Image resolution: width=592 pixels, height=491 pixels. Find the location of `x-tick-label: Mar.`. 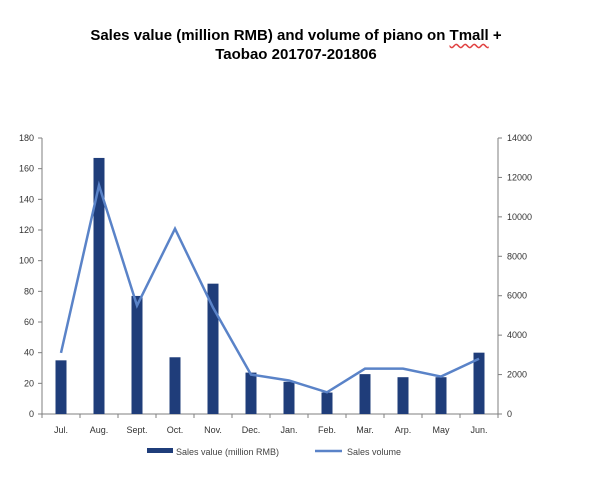

x-tick-label: Mar. is located at coordinates (365, 430).